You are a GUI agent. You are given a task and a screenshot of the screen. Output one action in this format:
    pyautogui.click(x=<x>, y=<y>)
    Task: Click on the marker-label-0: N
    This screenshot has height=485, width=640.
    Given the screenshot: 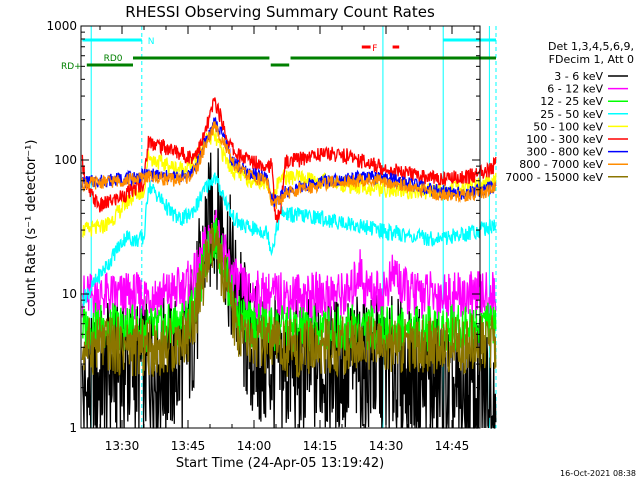 What is the action you would take?
    pyautogui.click(x=151, y=42)
    